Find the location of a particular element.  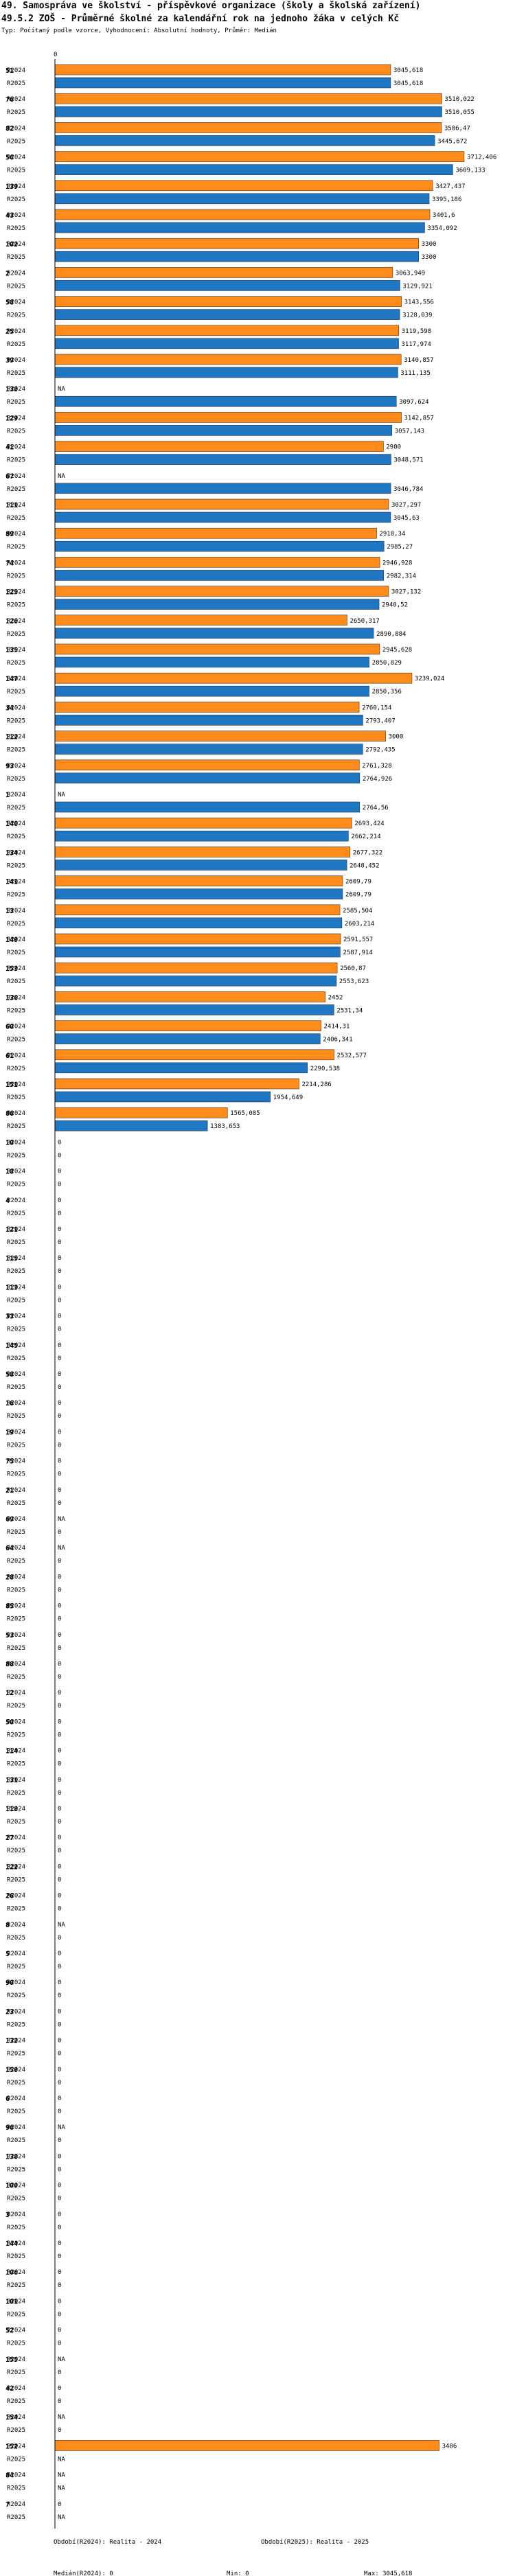

data-label: 2890,884 is located at coordinates (391, 634).